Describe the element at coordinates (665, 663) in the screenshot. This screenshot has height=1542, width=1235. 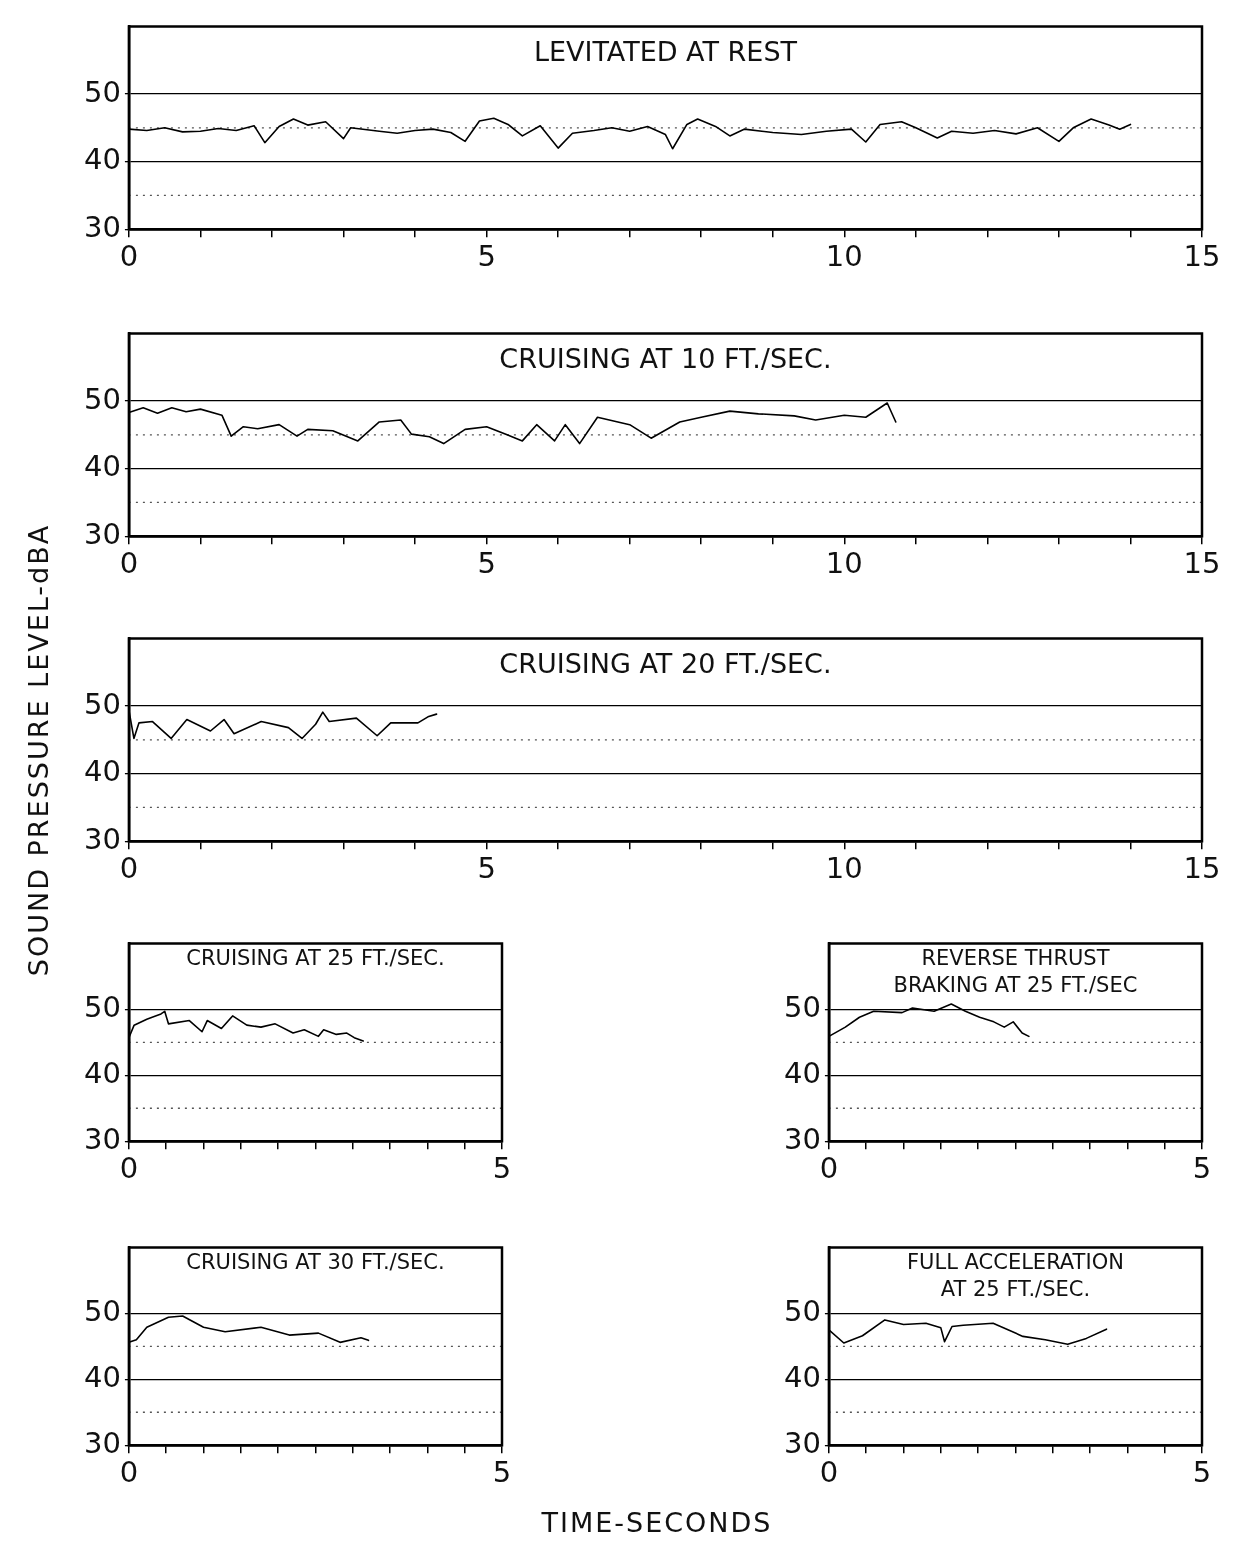
I see `chart-title: CRUISING AT 20 FT./SEC.` at that location.